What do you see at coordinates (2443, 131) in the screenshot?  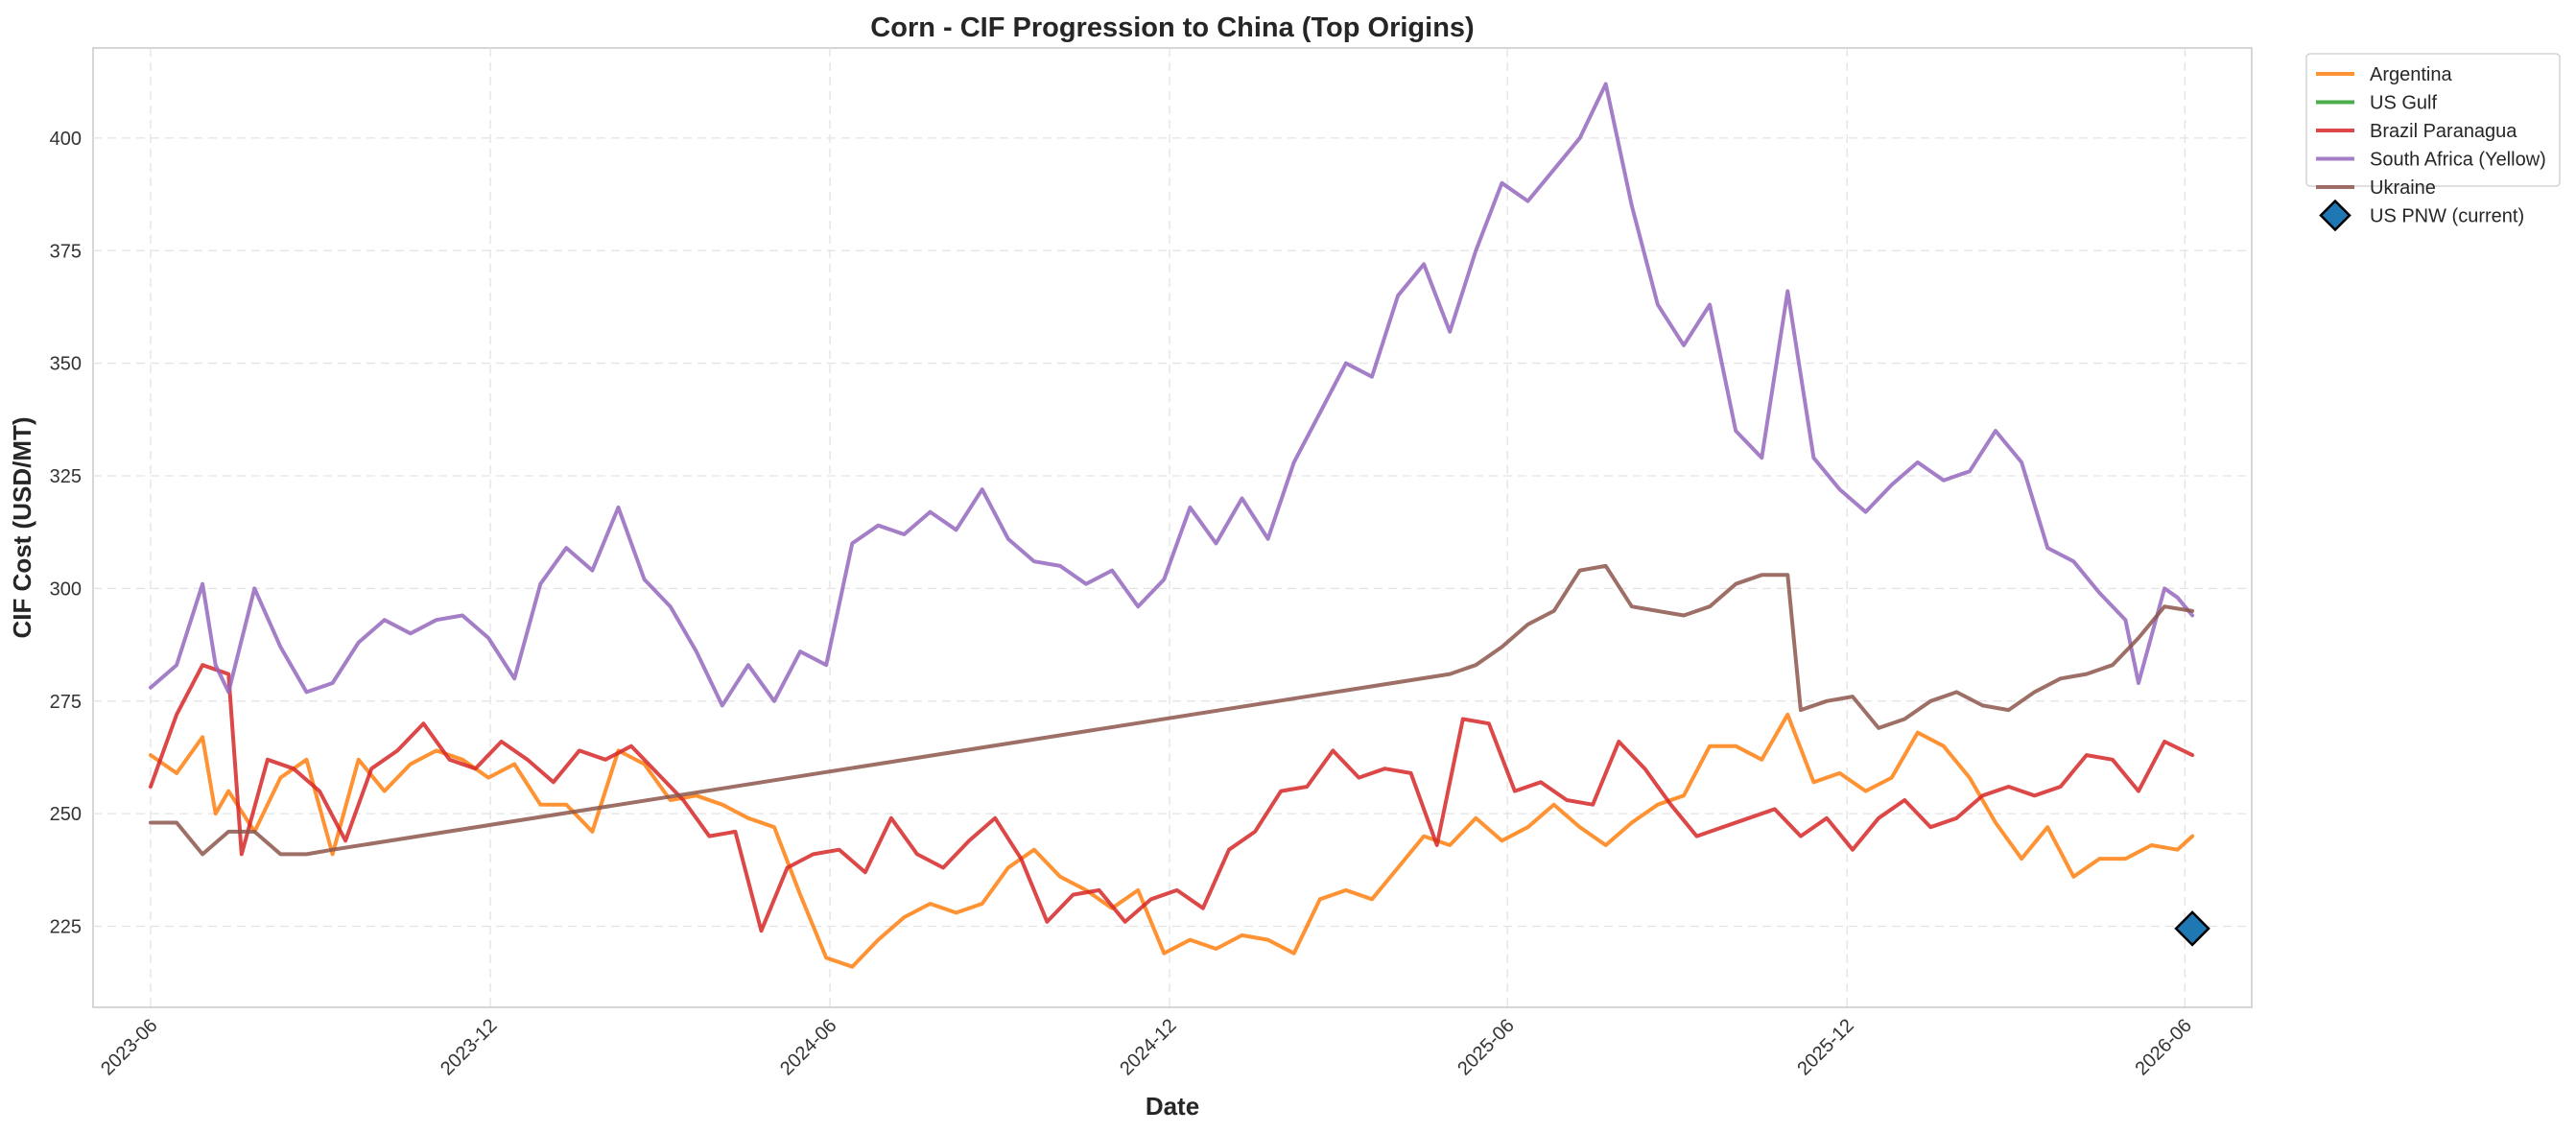 I see `legend-label: Brazil Paranagua` at bounding box center [2443, 131].